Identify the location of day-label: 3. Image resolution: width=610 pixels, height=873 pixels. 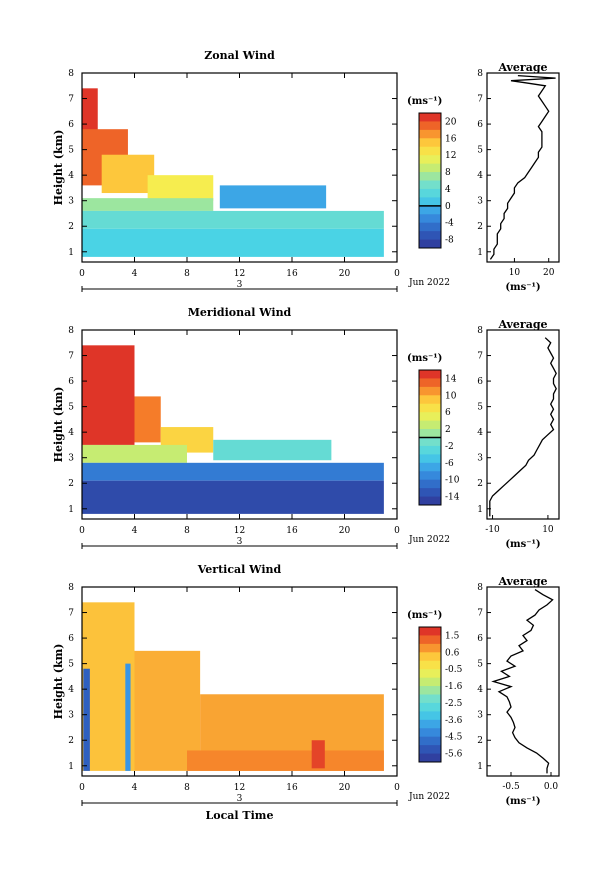
(240, 799).